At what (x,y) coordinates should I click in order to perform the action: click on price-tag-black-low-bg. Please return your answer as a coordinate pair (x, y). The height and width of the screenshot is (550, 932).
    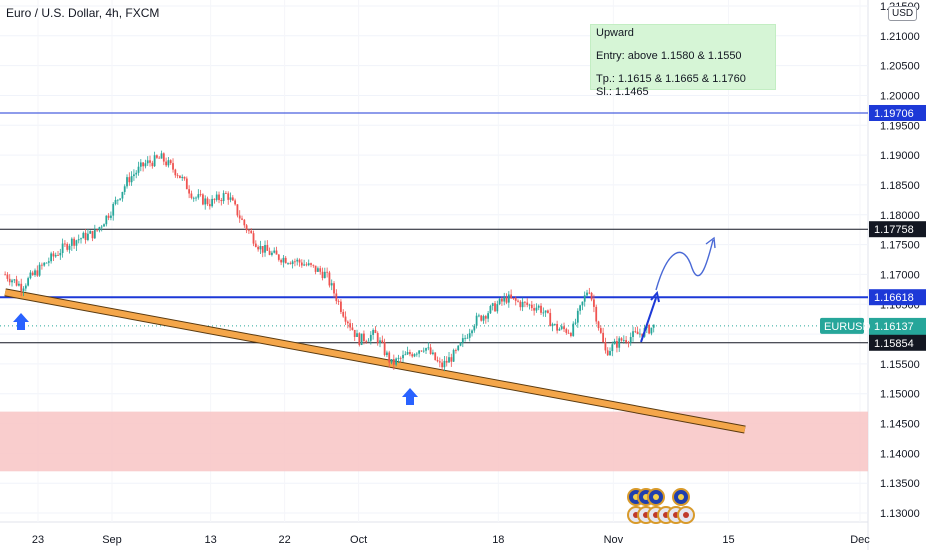
    Looking at the image, I should click on (897, 342).